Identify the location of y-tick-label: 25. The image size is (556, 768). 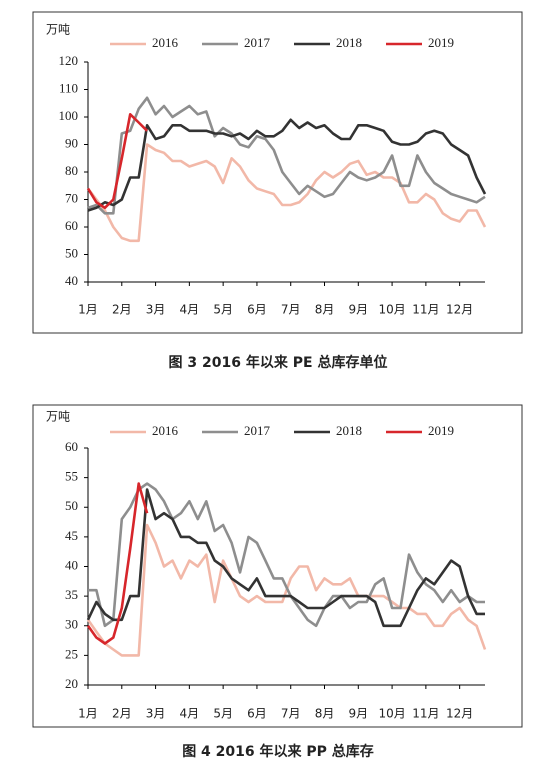
(71, 653).